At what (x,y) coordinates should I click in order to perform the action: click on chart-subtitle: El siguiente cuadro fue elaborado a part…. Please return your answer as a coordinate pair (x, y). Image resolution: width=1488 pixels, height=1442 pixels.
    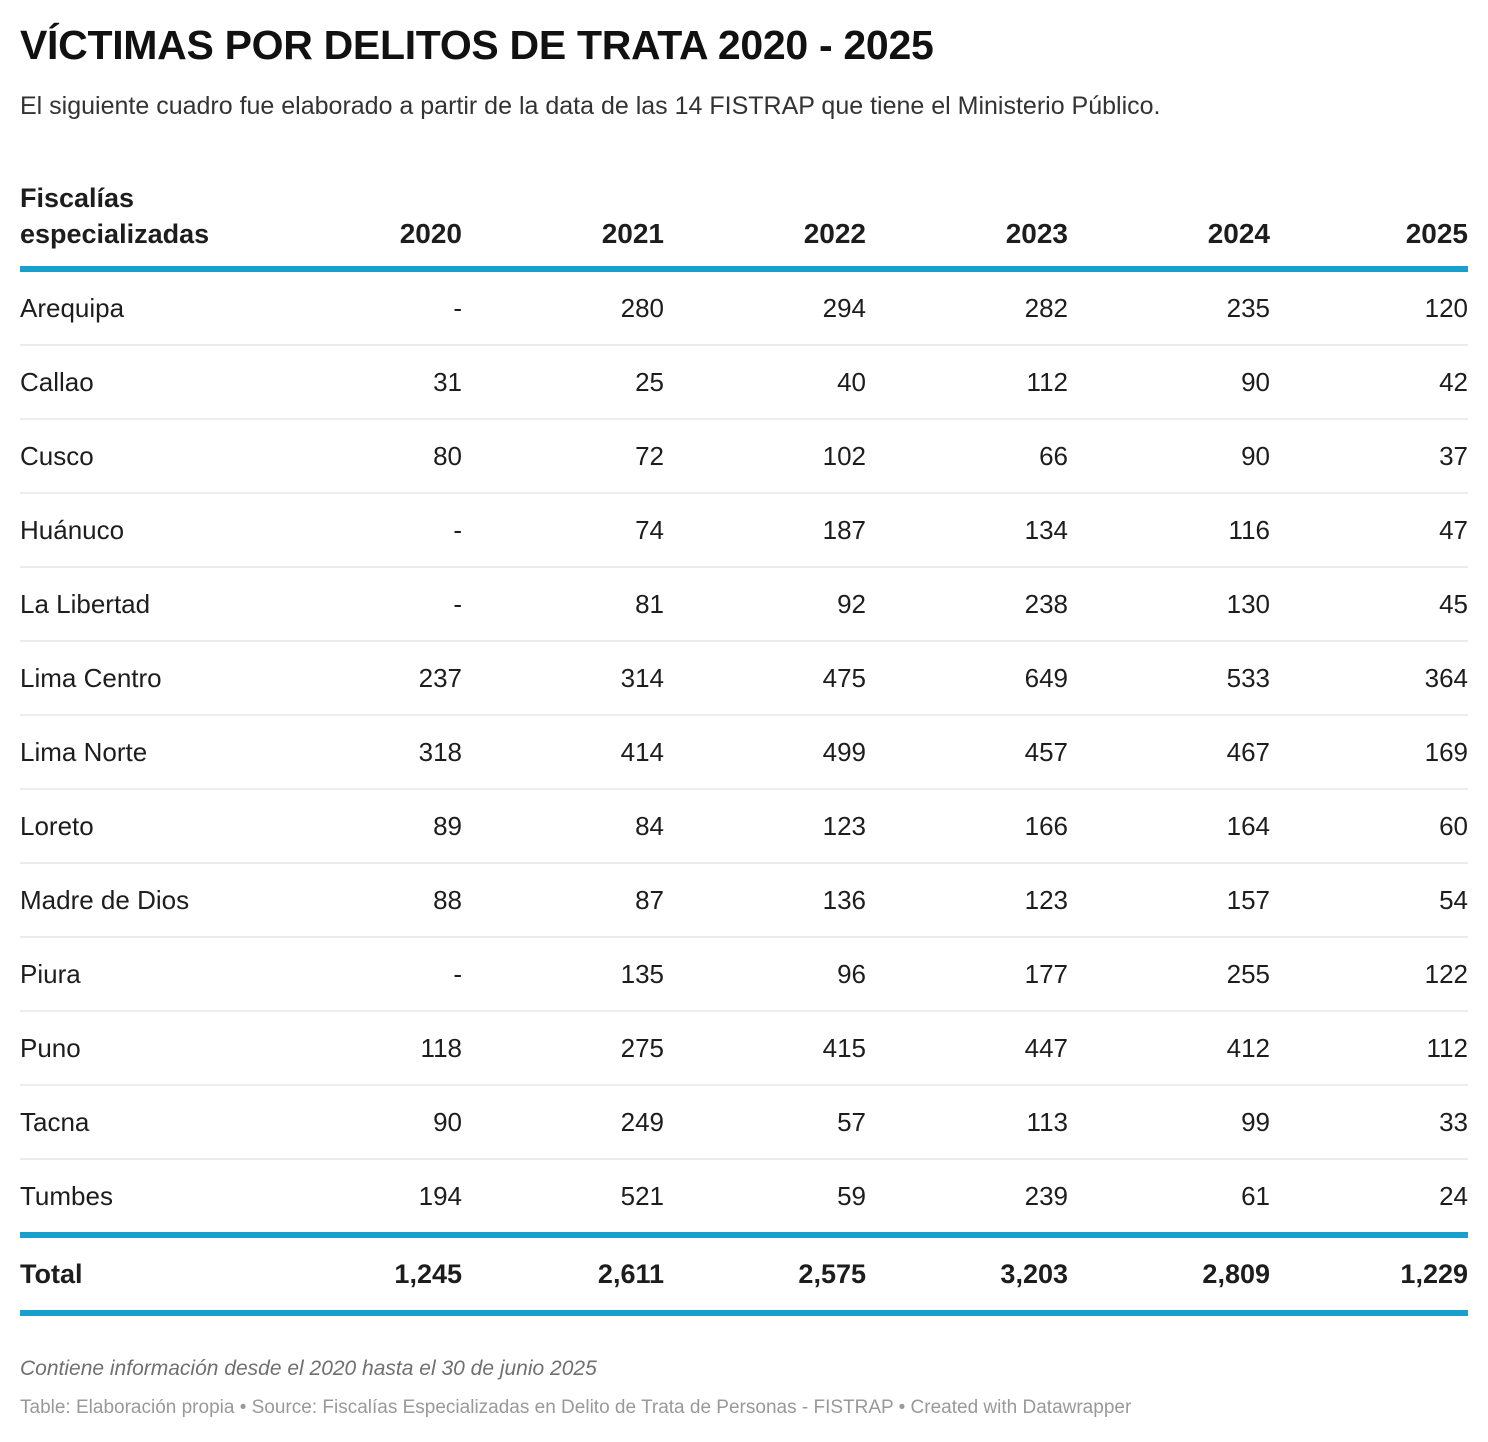
    Looking at the image, I should click on (590, 106).